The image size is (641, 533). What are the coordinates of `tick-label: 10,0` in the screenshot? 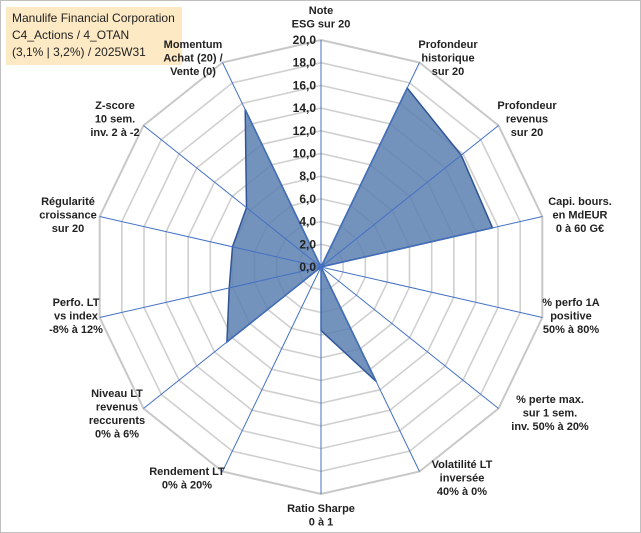 It's located at (305, 154).